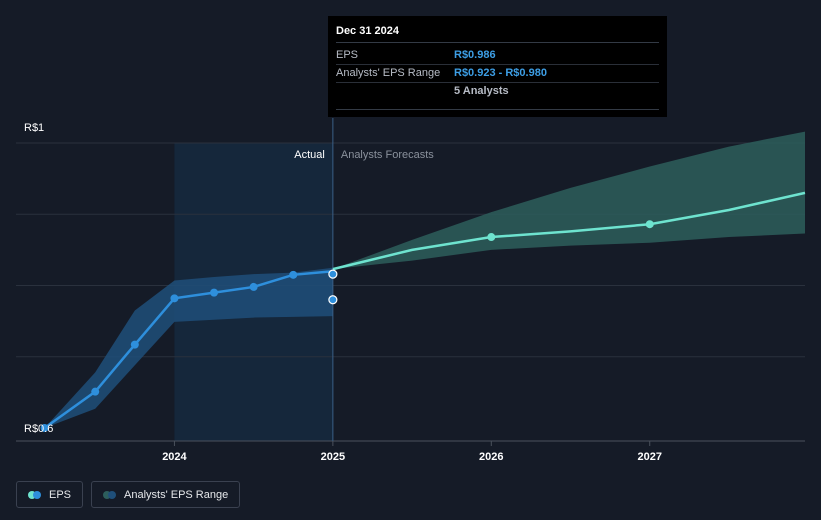 The width and height of the screenshot is (821, 520). I want to click on y-tick-label: R$0.6, so click(38, 429).